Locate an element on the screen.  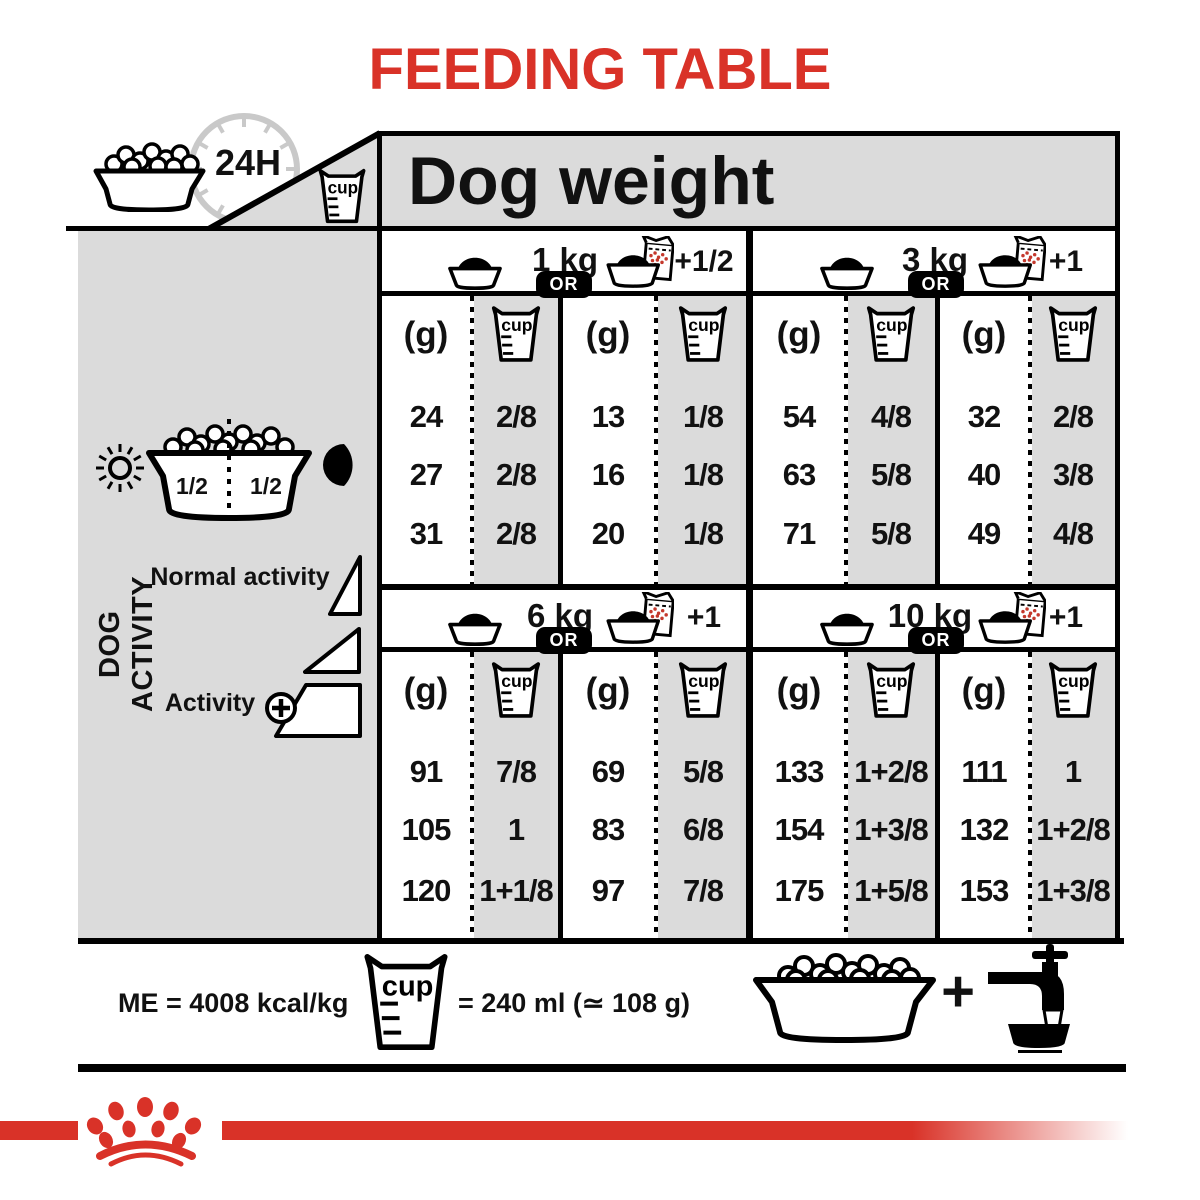
metabolizable-energy-label: ME = 4008 kcal/kg is located at coordinates (233, 1003).